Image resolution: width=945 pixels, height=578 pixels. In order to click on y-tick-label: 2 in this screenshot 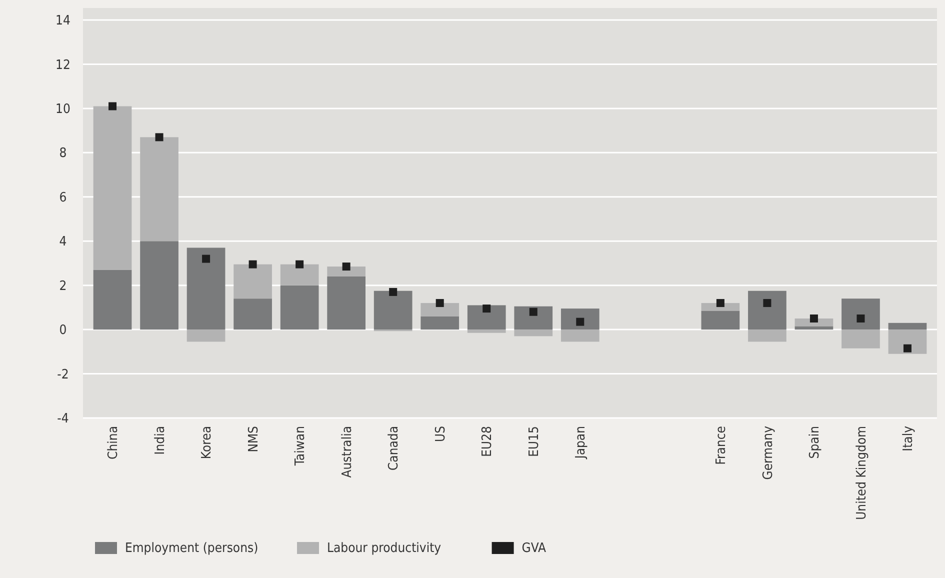, I will do `click(63, 286)`.